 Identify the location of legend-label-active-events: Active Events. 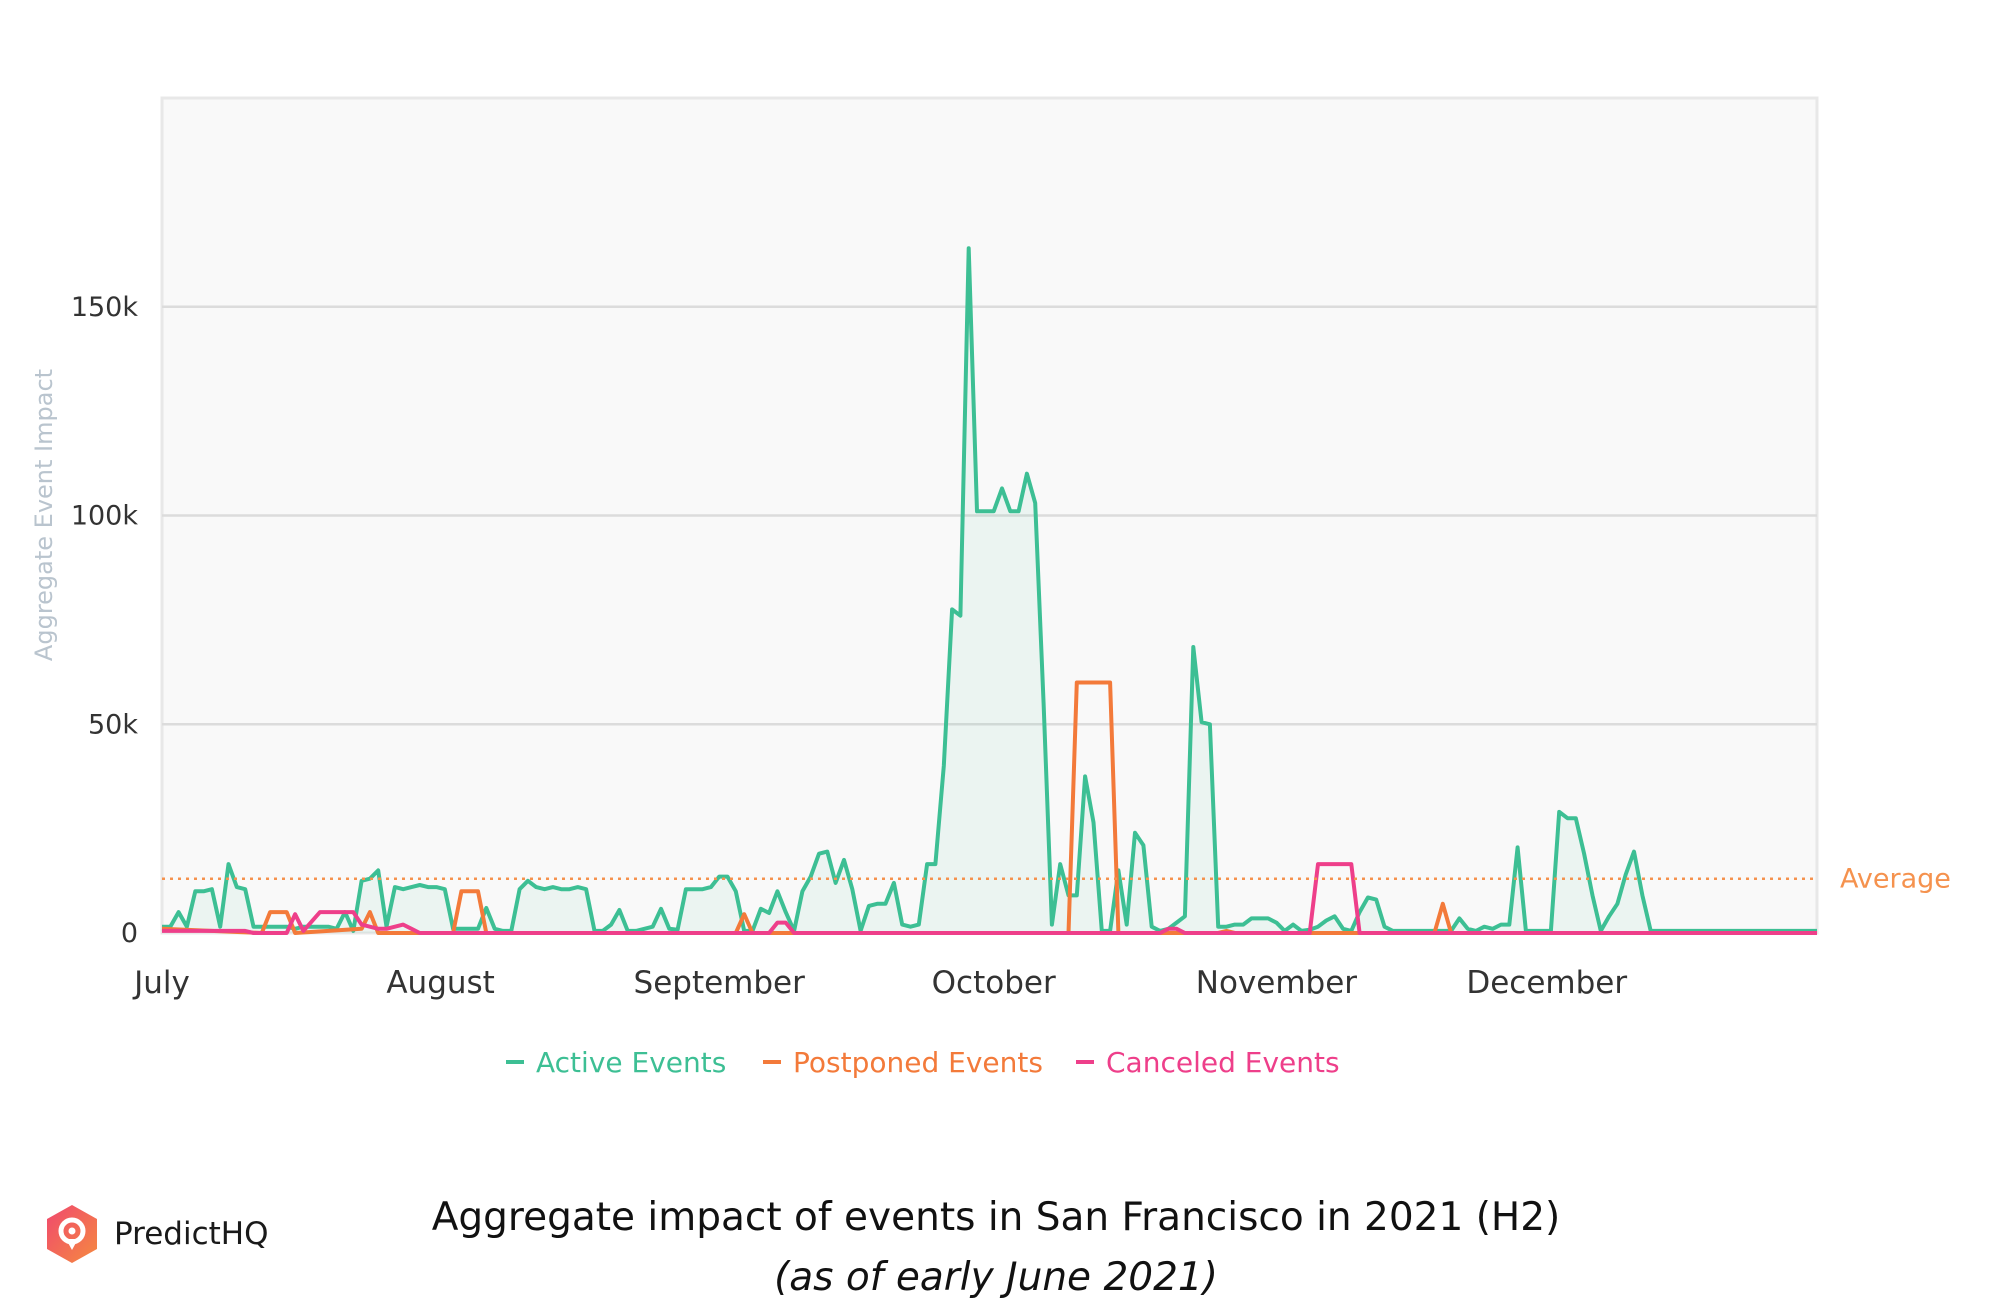
(631, 1062).